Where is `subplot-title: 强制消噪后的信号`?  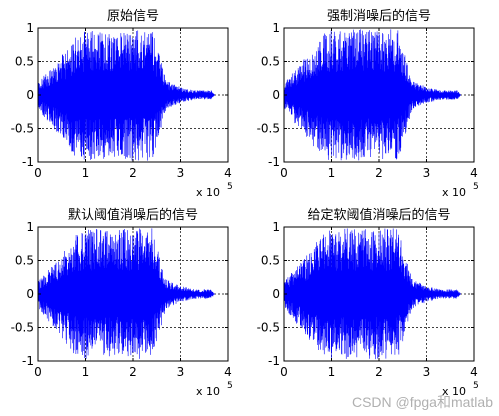 subplot-title: 强制消噪后的信号 is located at coordinates (379, 16).